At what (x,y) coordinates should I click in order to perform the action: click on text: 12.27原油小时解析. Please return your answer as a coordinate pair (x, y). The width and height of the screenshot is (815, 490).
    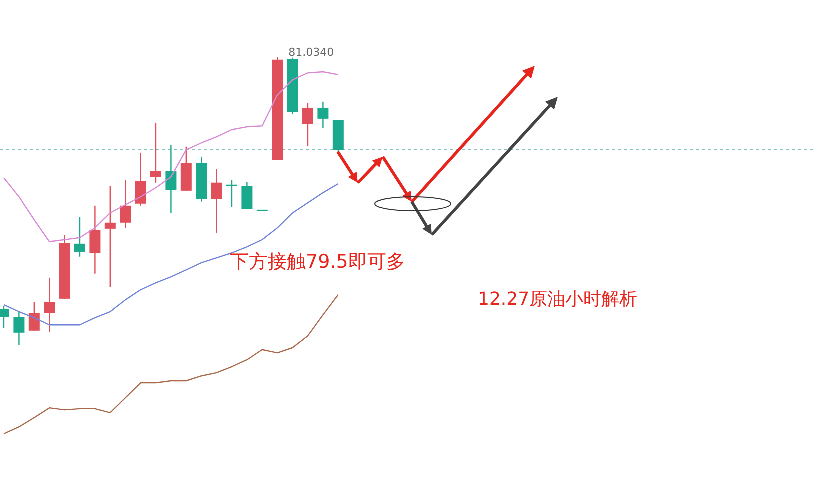
    Looking at the image, I should click on (558, 299).